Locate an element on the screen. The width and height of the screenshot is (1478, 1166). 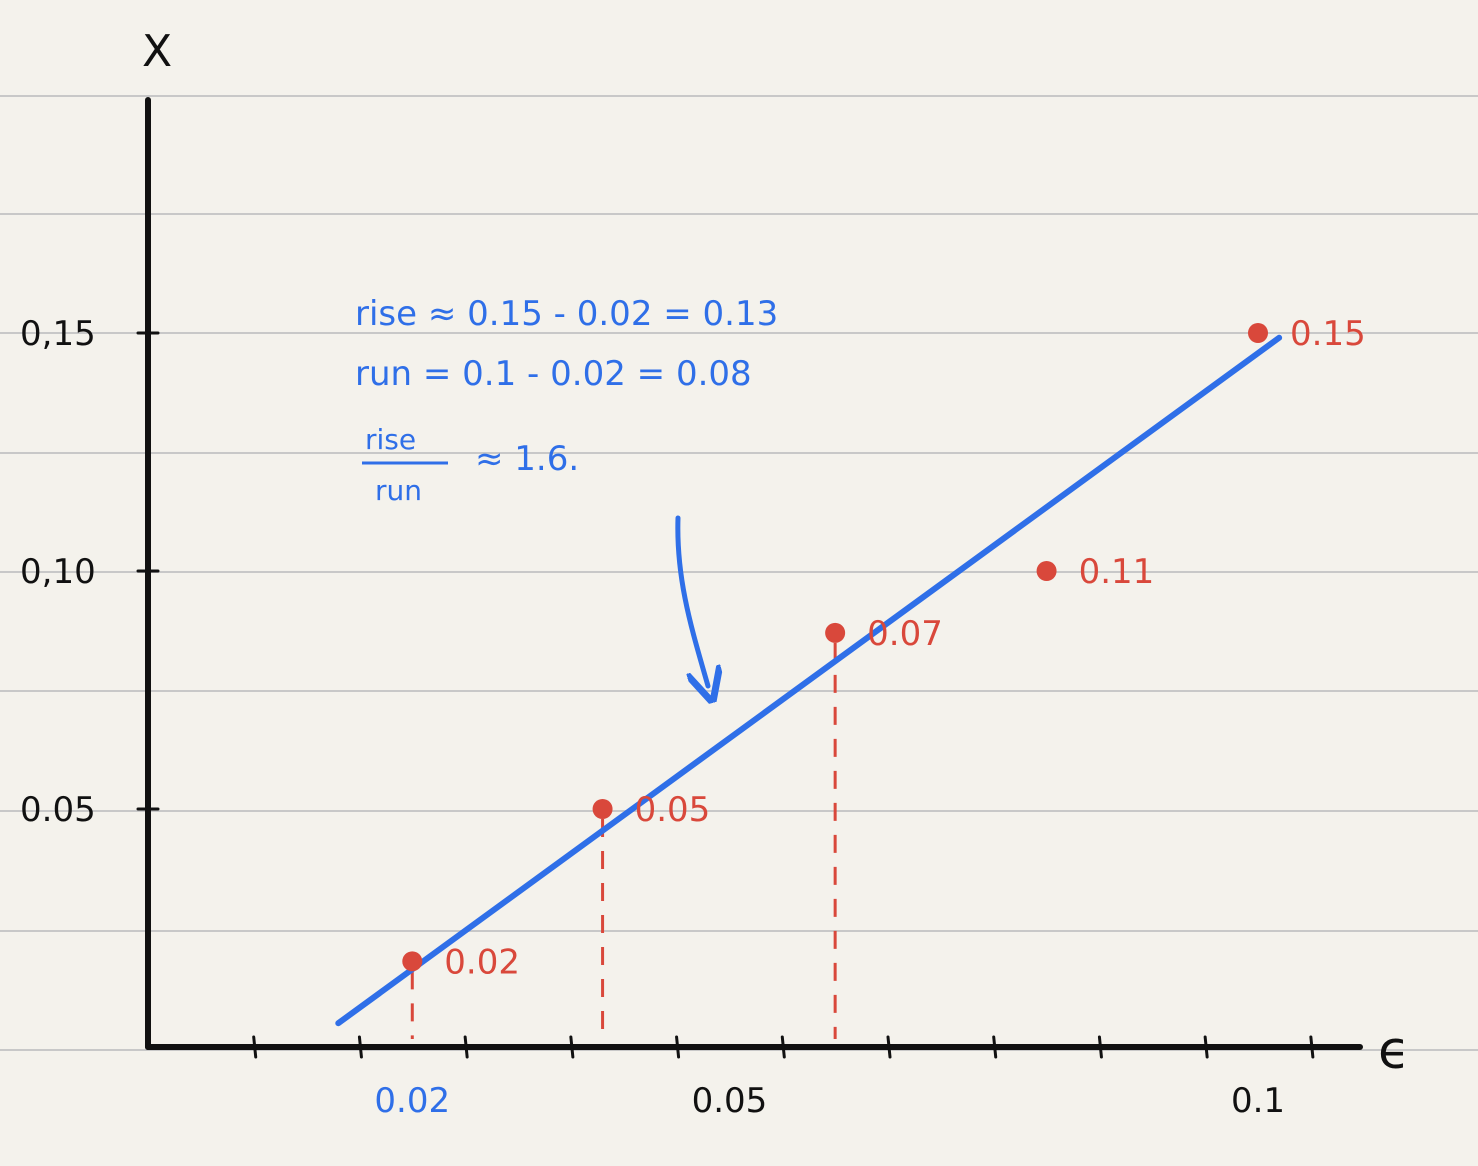
x-tick-label: 0.1 is located at coordinates (1258, 1101).